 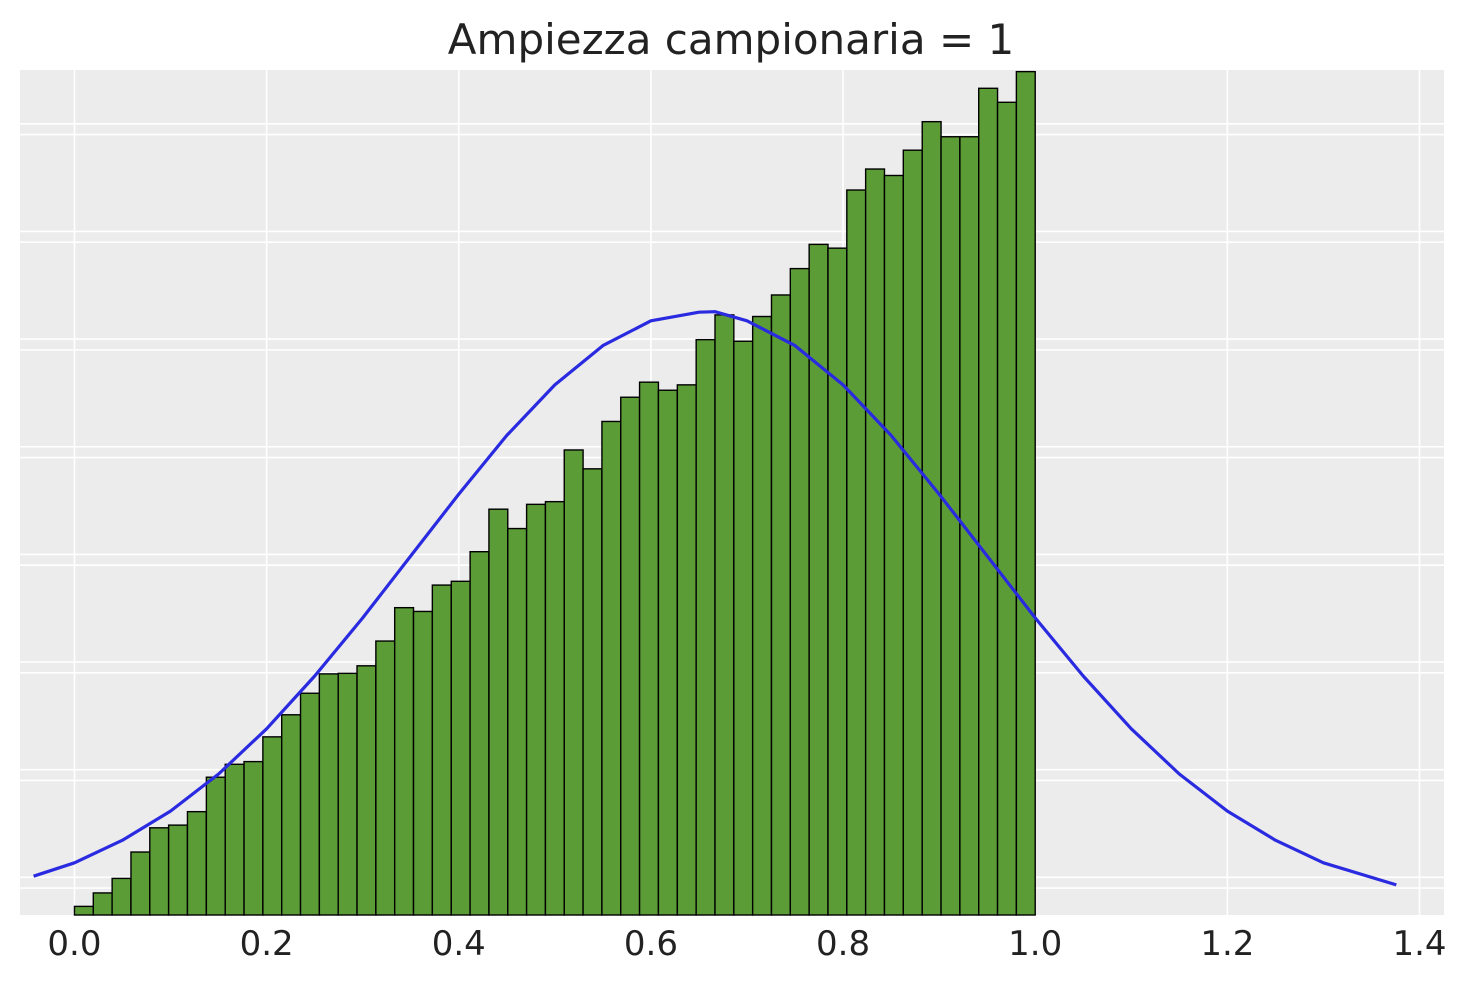 What do you see at coordinates (74, 944) in the screenshot?
I see `x-tick-label: 0.0` at bounding box center [74, 944].